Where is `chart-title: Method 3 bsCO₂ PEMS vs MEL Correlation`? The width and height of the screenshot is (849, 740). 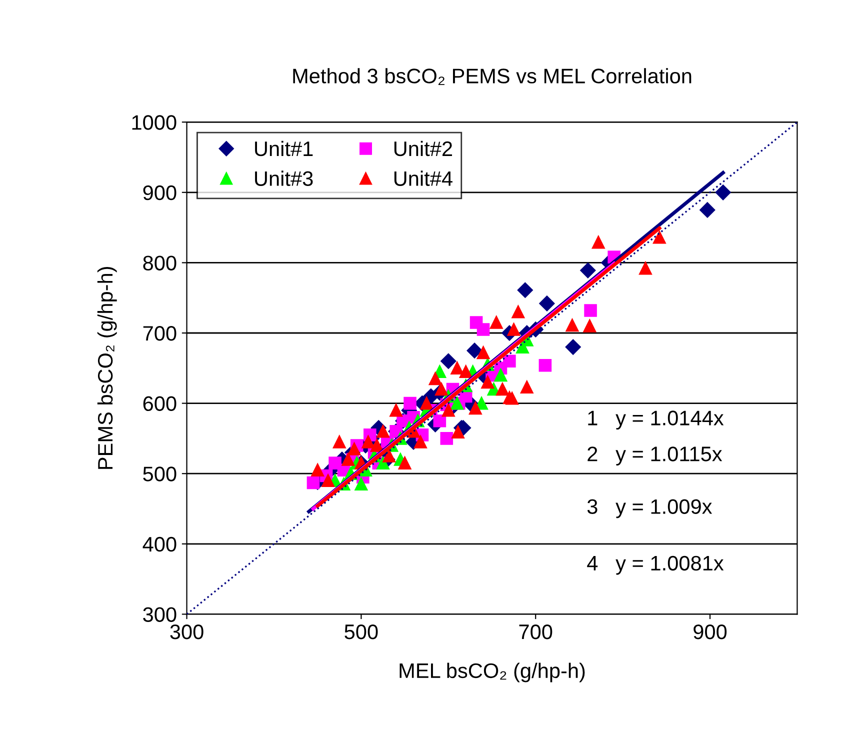
chart-title: Method 3 bsCO₂ PEMS vs MEL Correlation is located at coordinates (492, 76).